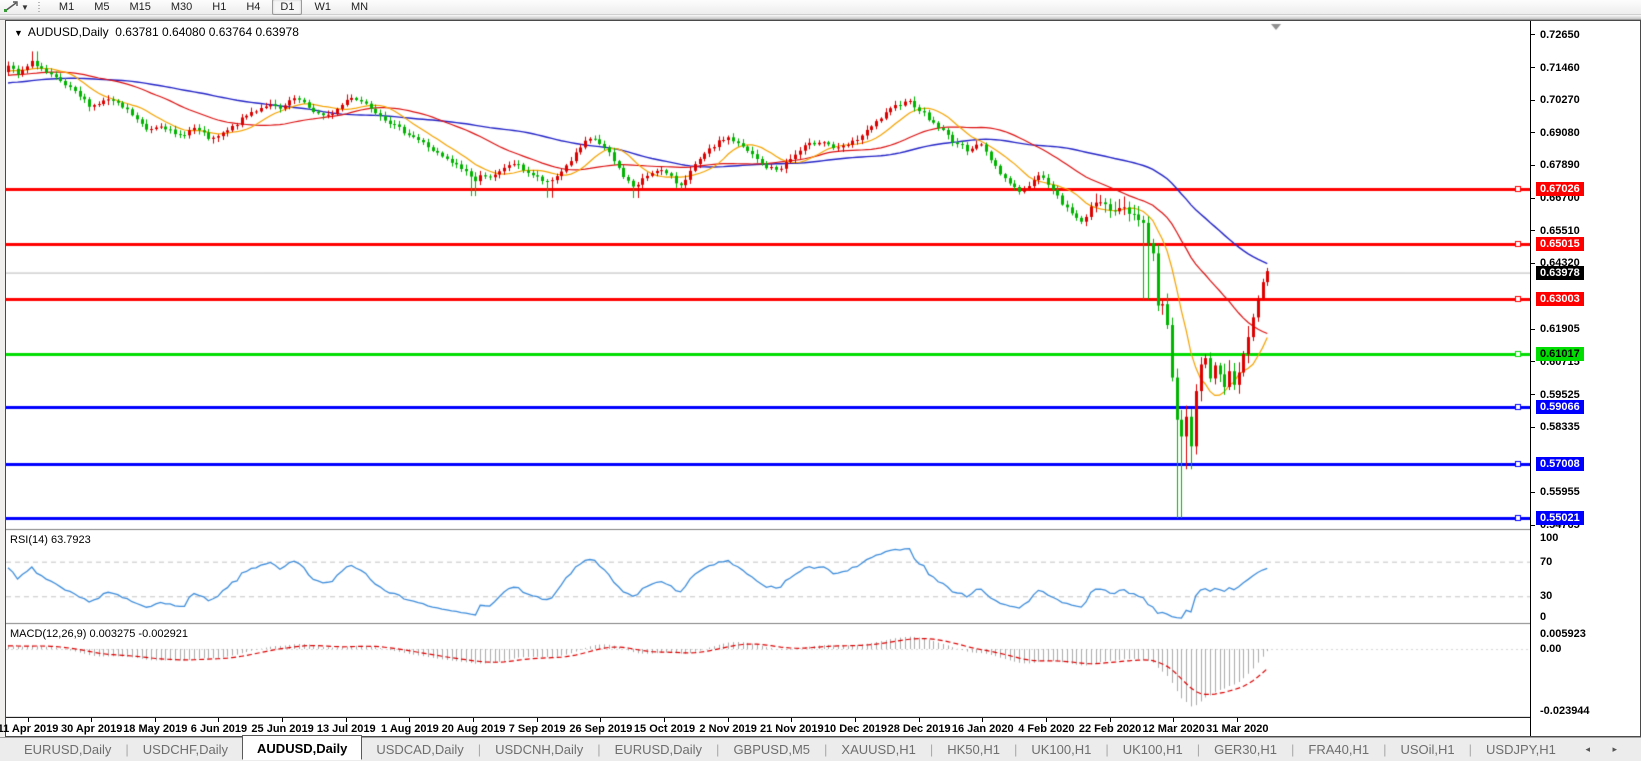  Describe the element at coordinates (25, 7) in the screenshot. I see `chevron-down-icon: ▼` at that location.